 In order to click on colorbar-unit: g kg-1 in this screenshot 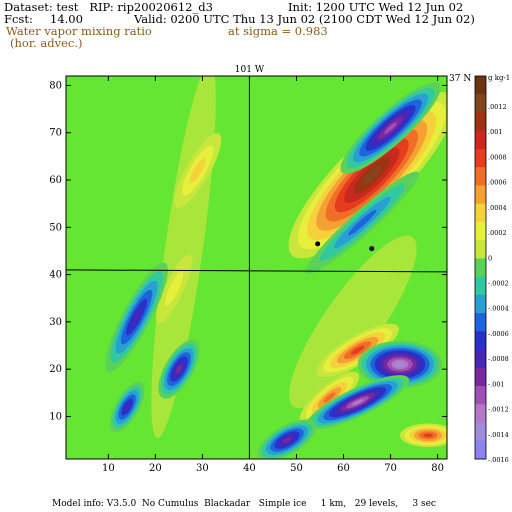, I will do `click(499, 78)`.